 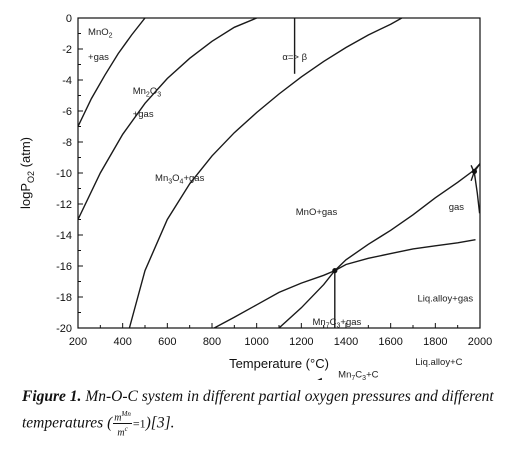 What do you see at coordinates (121, 433) in the screenshot?
I see `caption-frac-den: m` at bounding box center [121, 433].